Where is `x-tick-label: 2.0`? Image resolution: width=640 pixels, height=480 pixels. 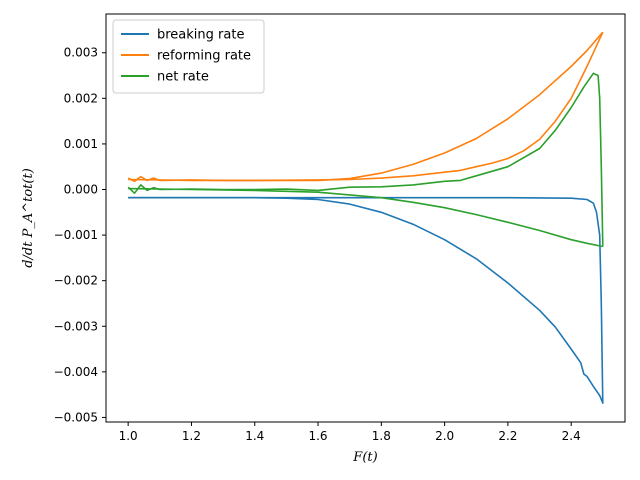 x-tick-label: 2.0 is located at coordinates (444, 436).